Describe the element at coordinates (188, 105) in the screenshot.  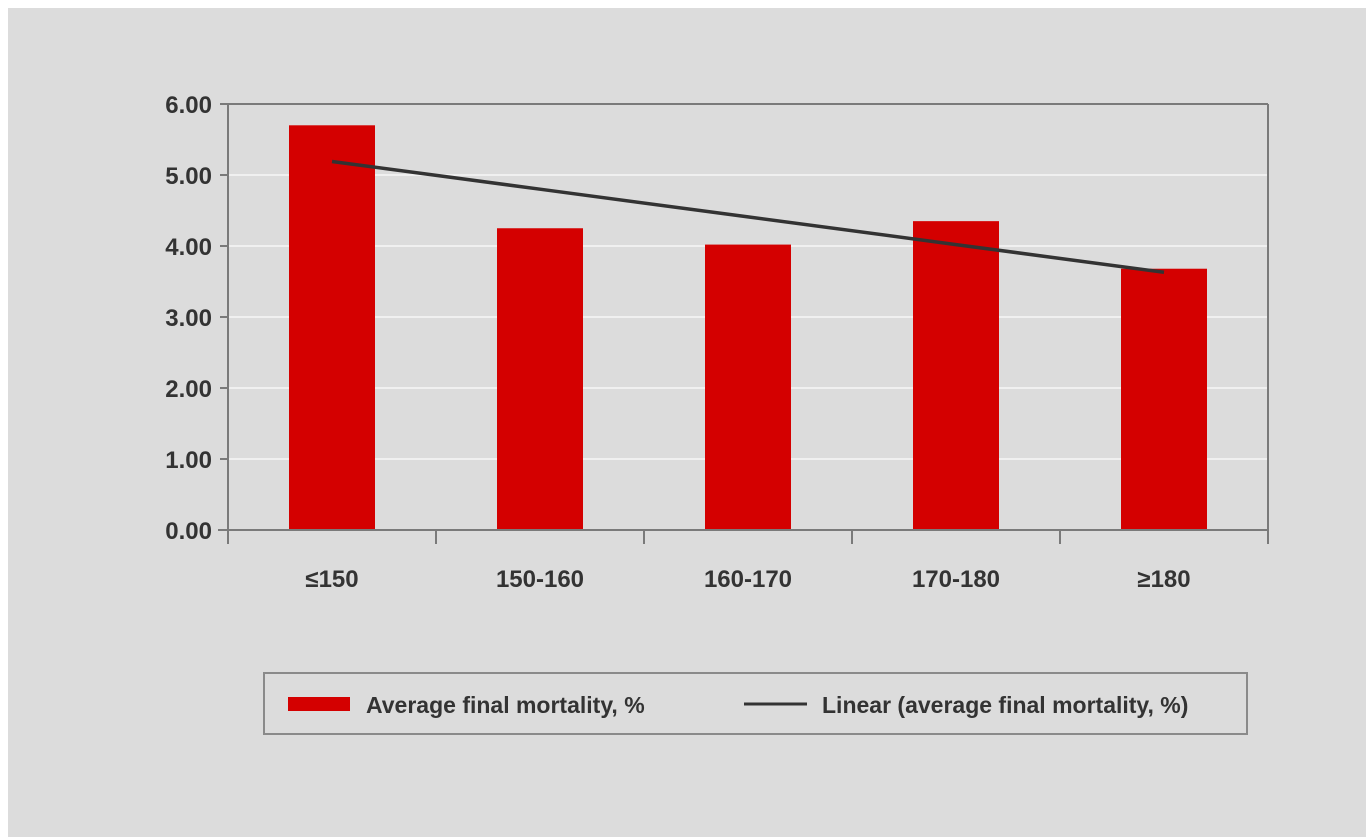
I see `y-tick-label: 6.00` at that location.